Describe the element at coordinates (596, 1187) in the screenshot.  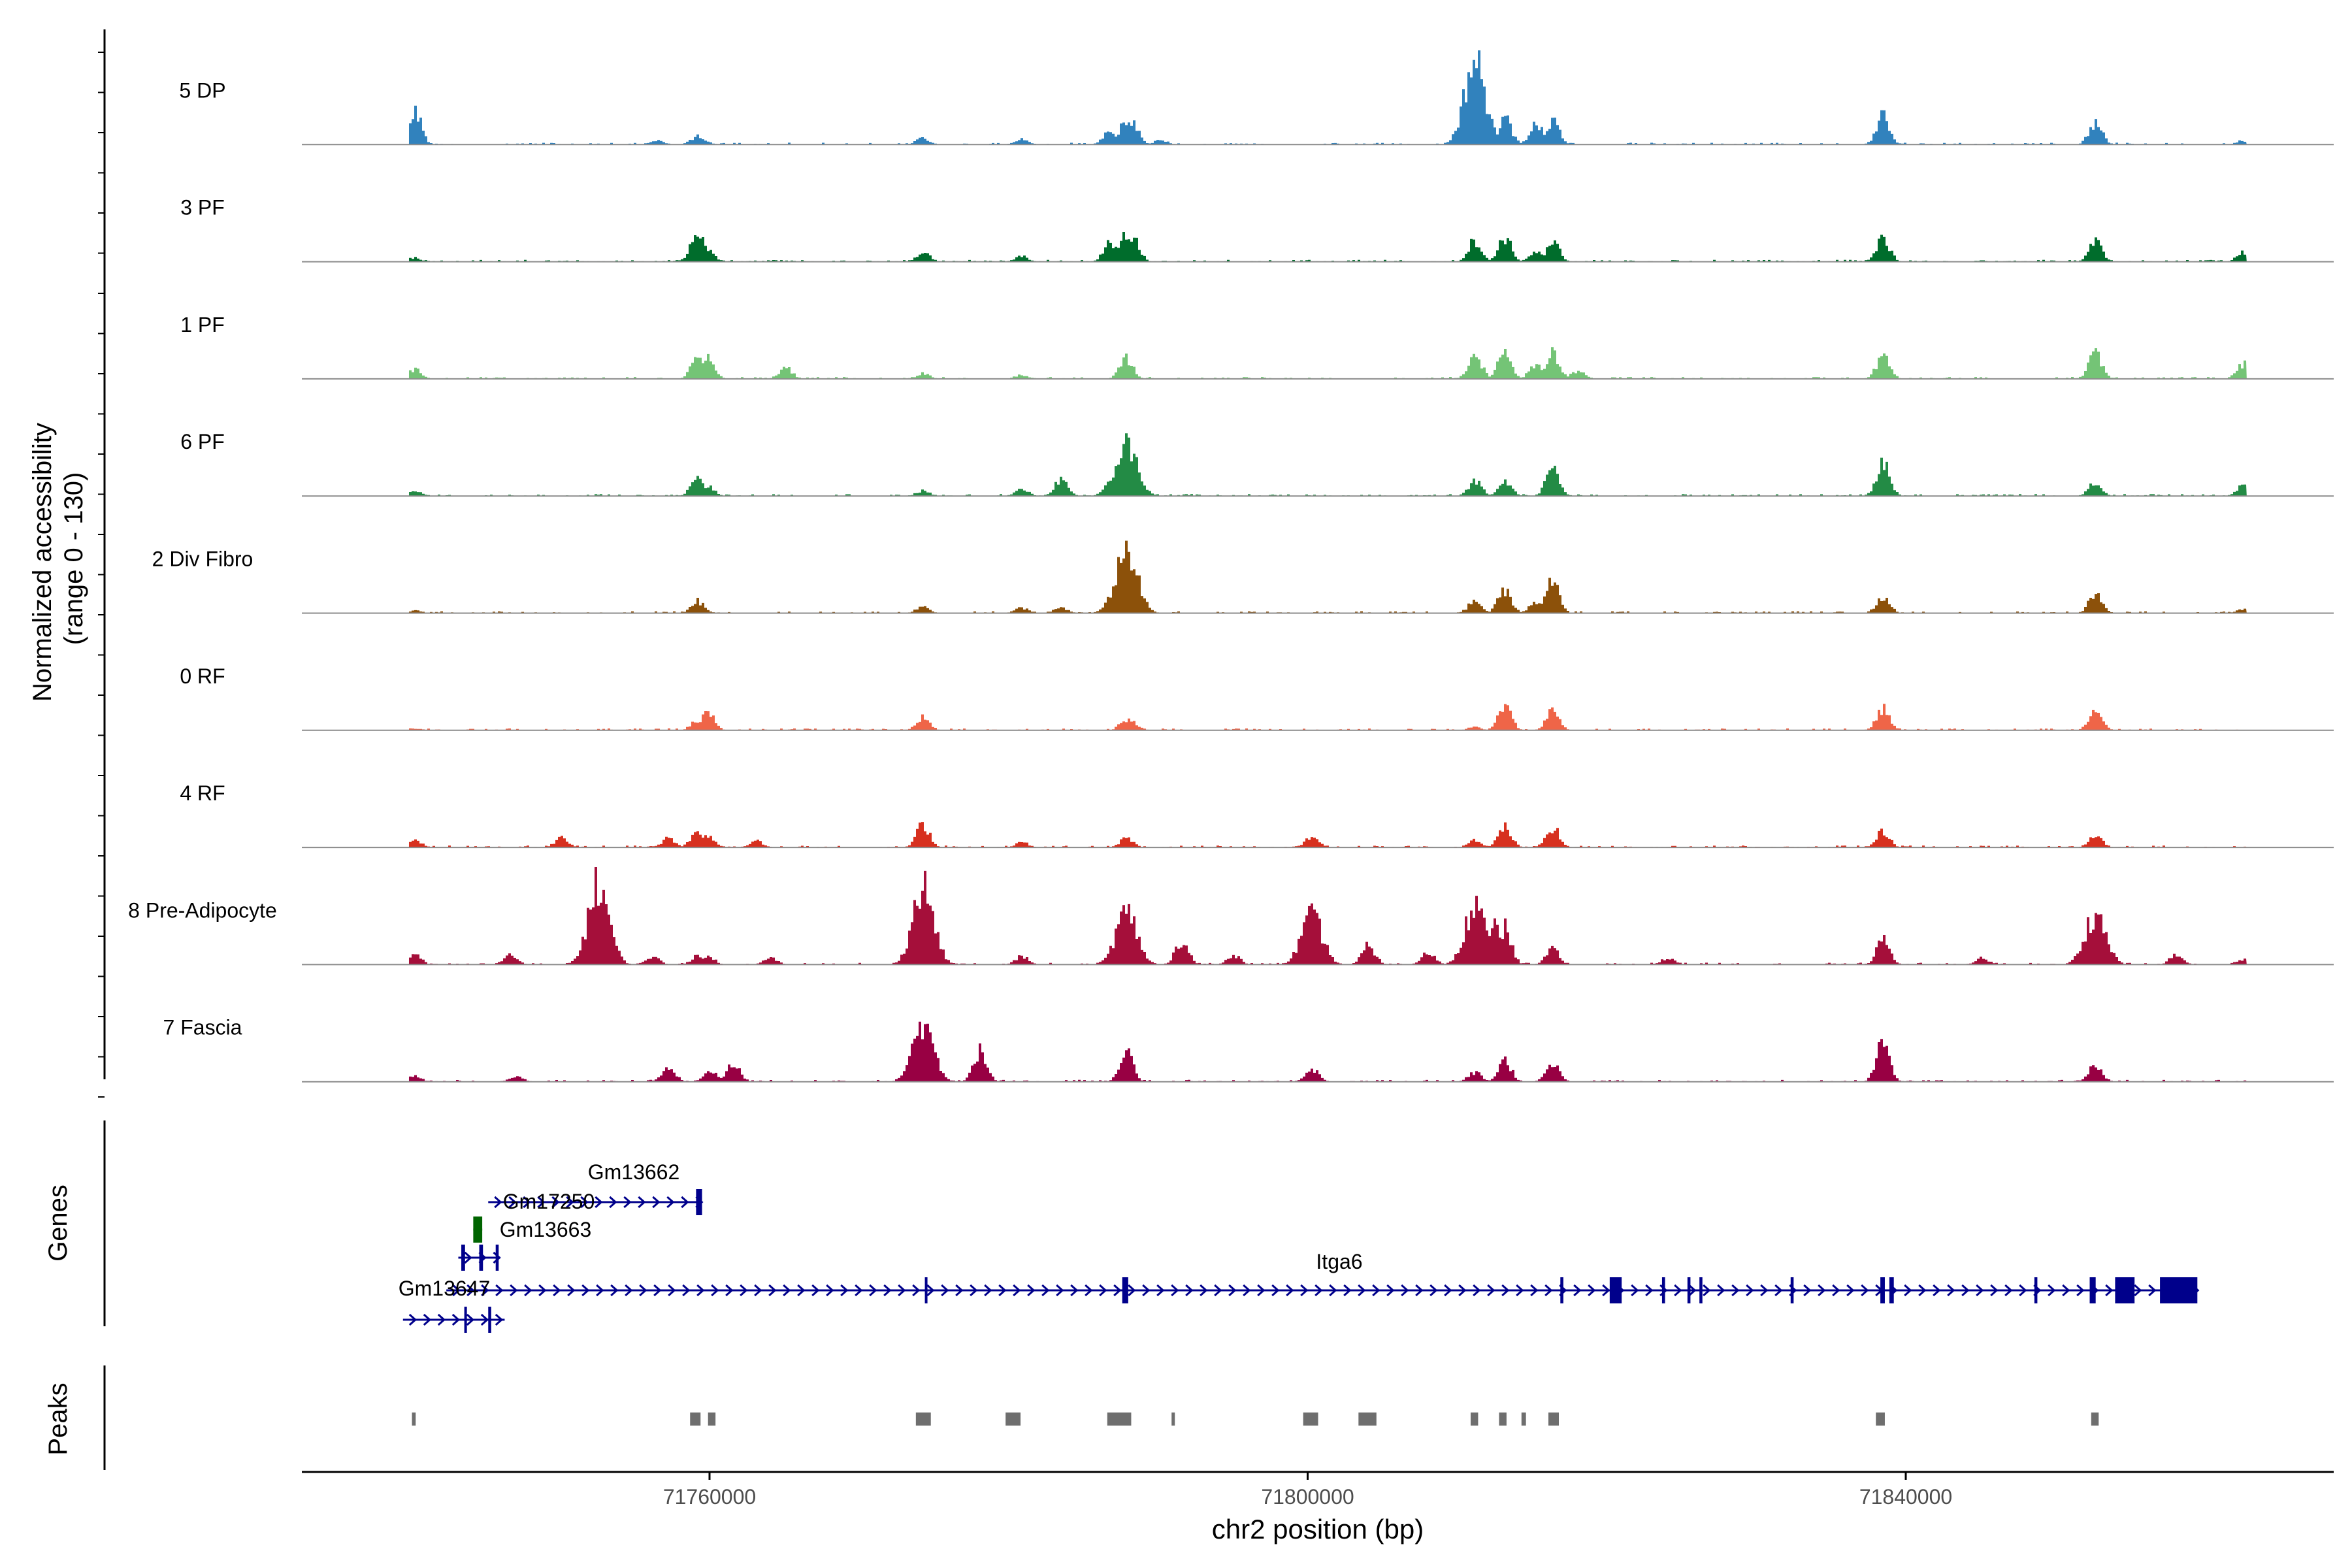
I see `gene: Gm13662` at that location.